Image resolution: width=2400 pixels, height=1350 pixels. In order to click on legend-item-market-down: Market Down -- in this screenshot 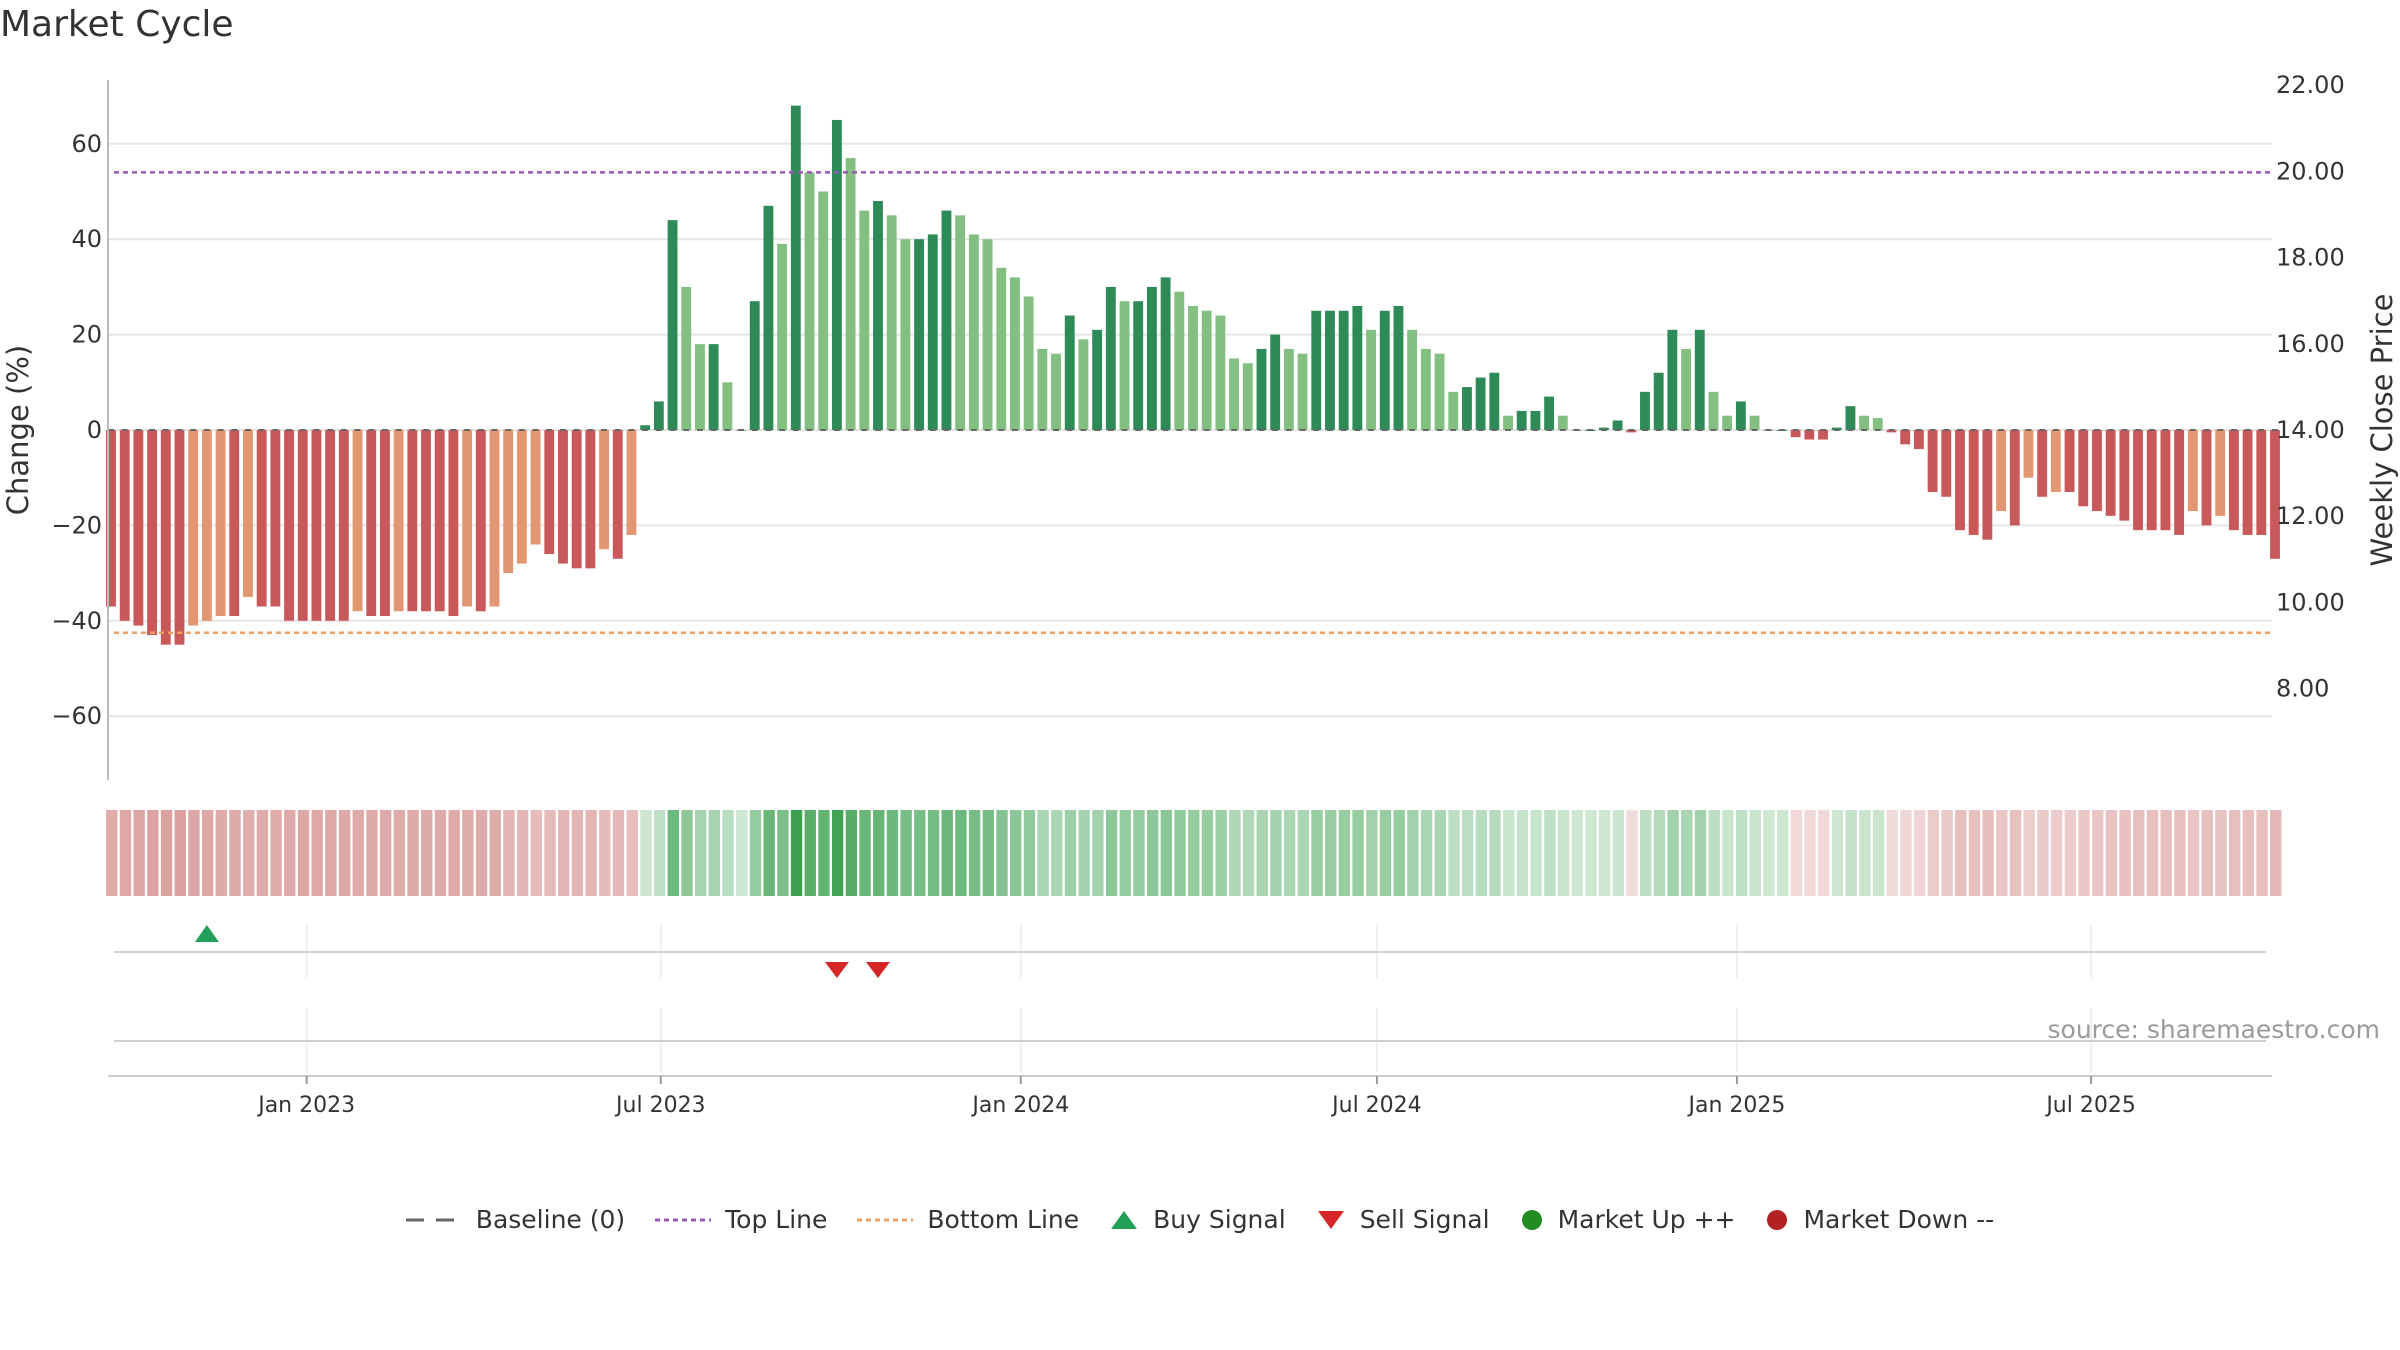, I will do `click(1879, 1219)`.